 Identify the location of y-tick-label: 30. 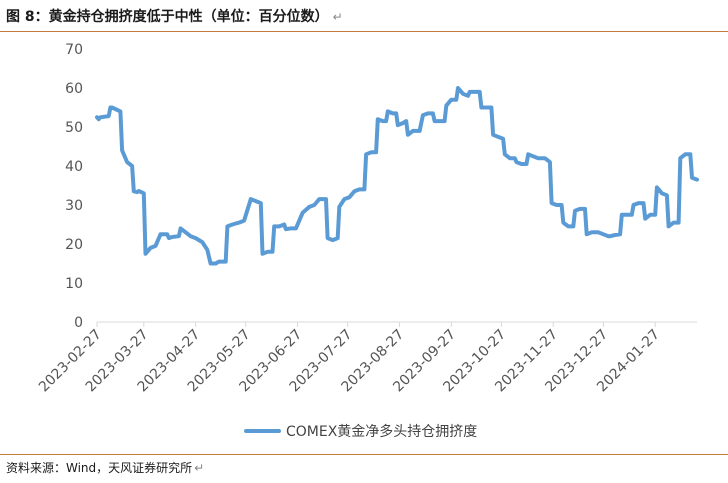
(74, 206).